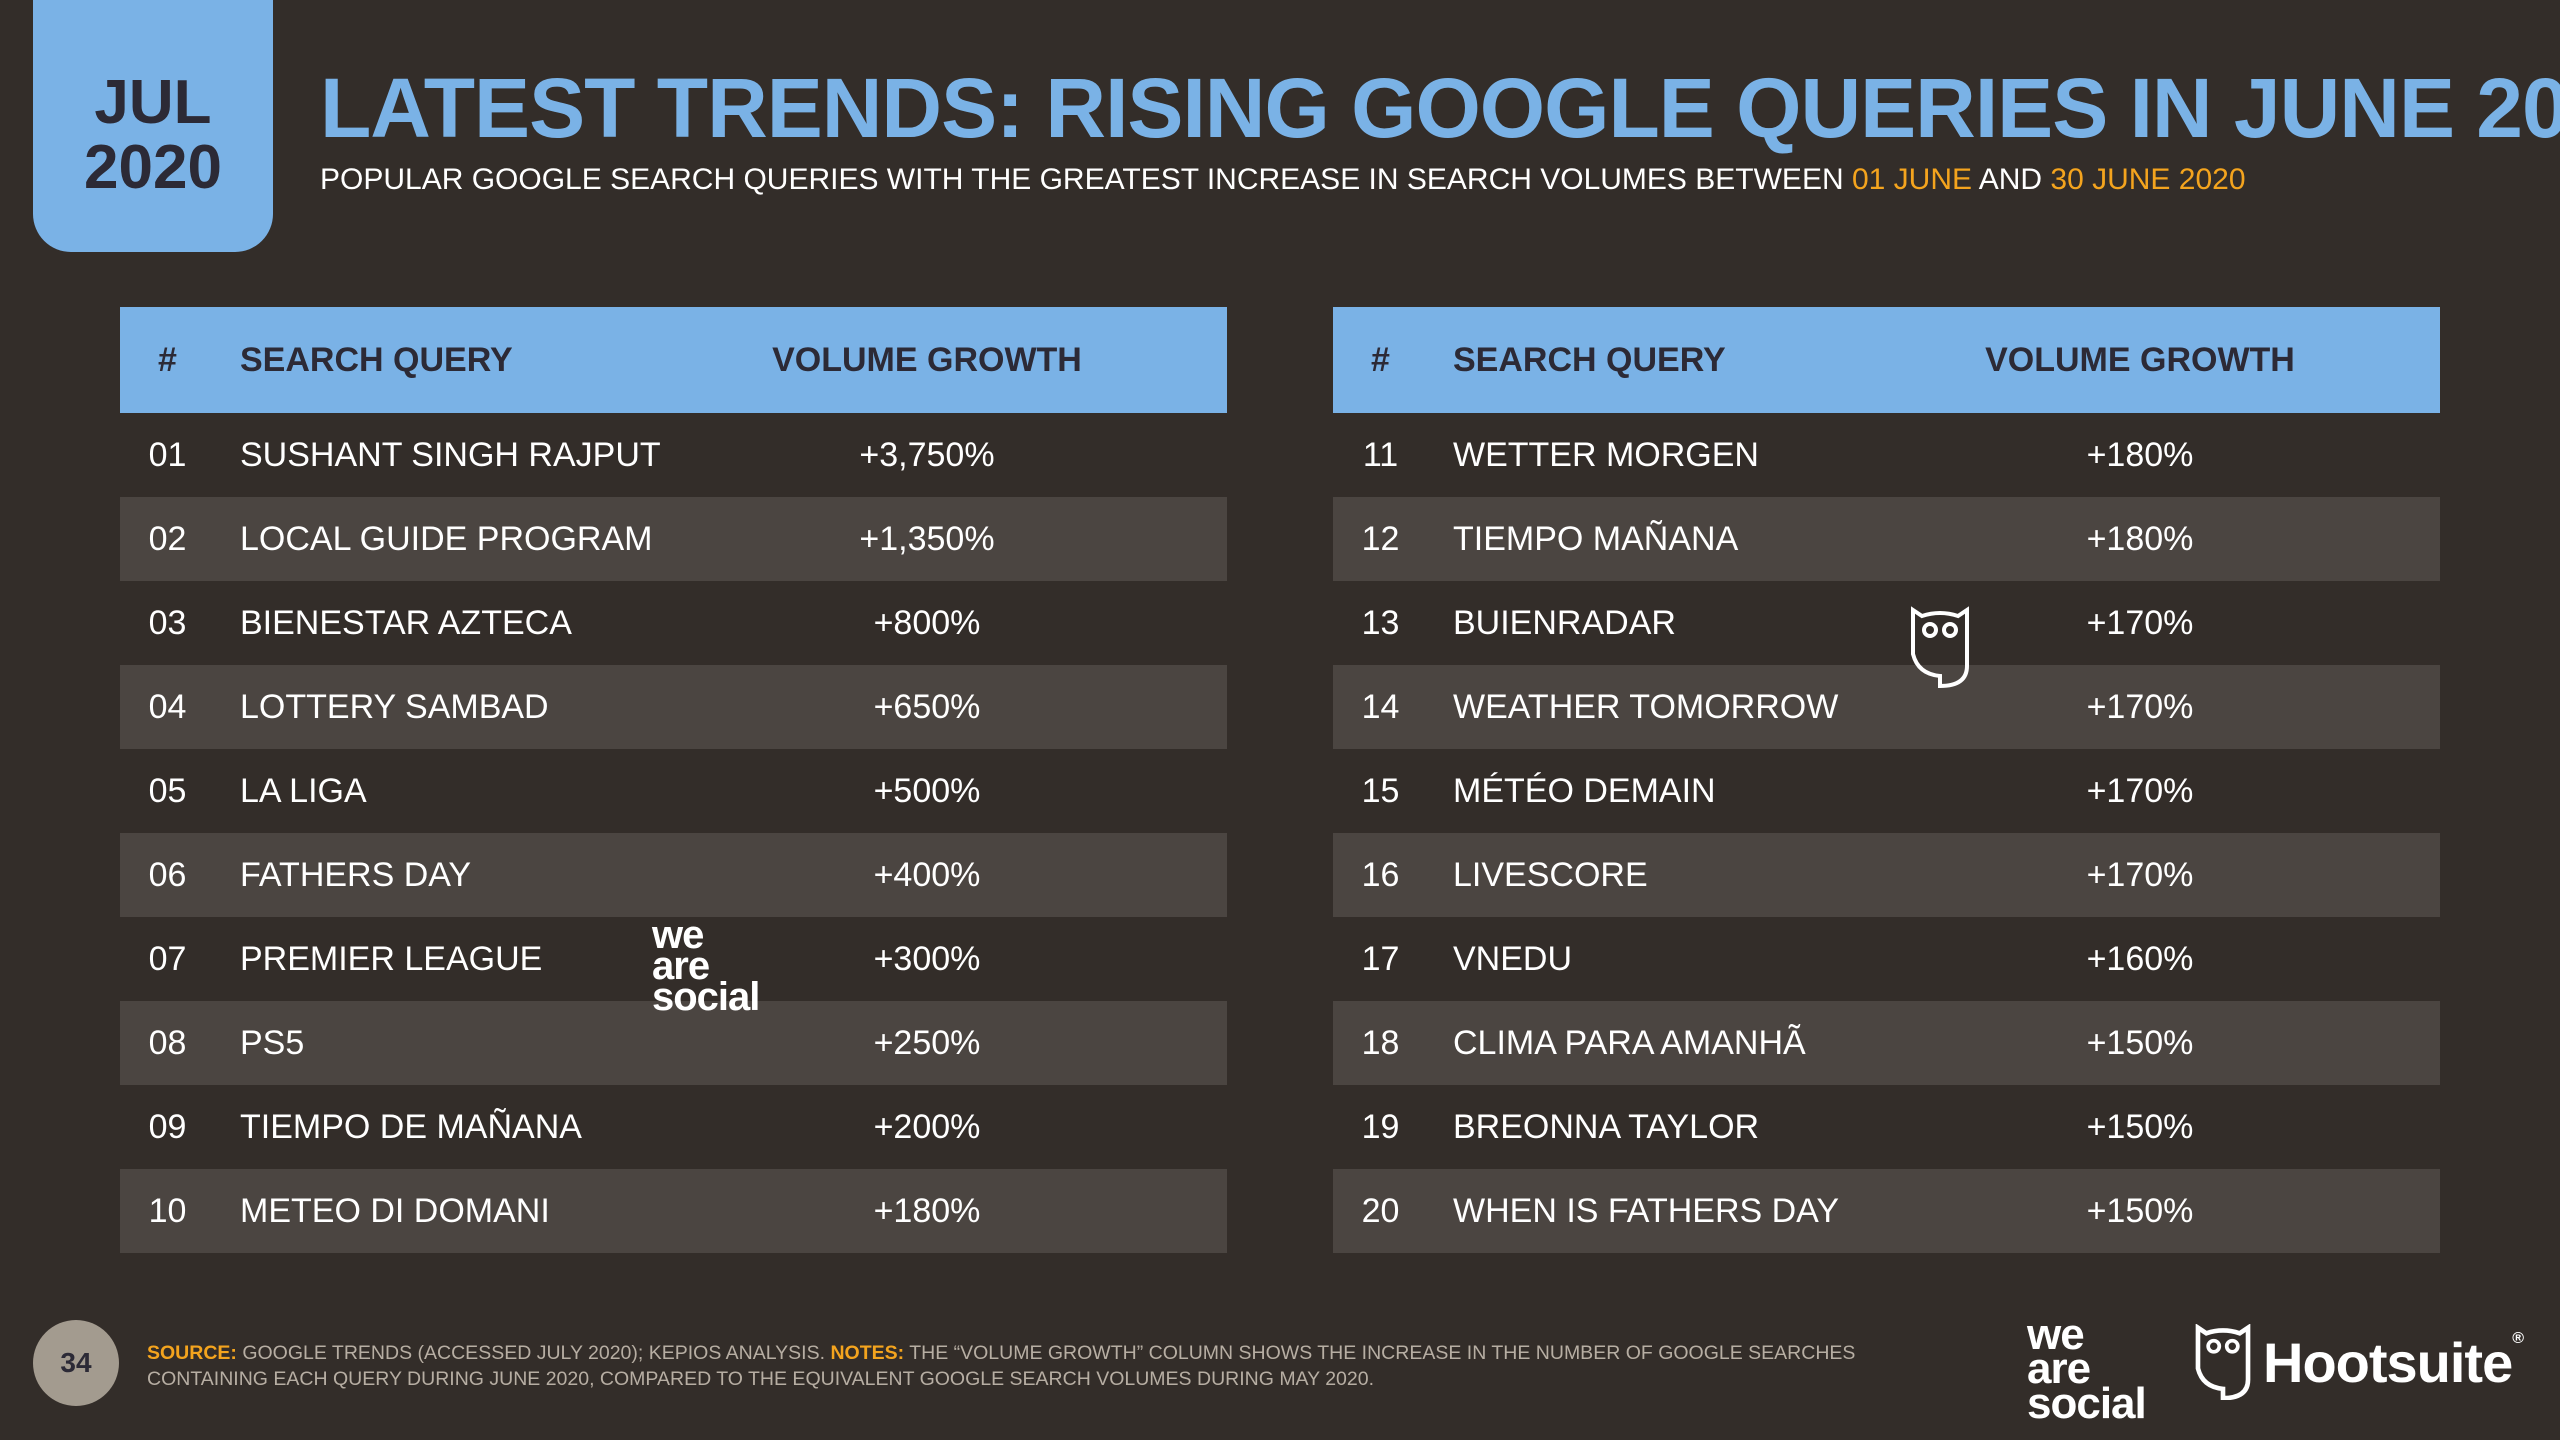 Image resolution: width=2560 pixels, height=1440 pixels. What do you see at coordinates (406, 622) in the screenshot?
I see `row-query: BIENESTAR AZTECA` at bounding box center [406, 622].